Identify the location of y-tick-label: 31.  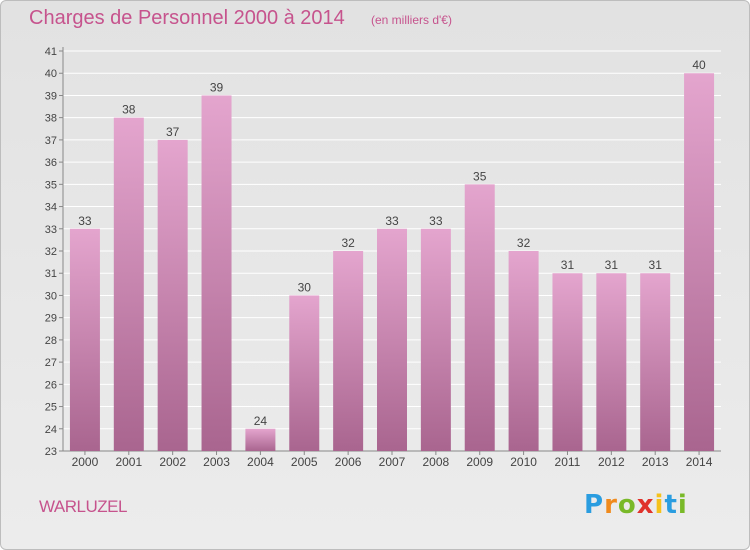
(51, 274).